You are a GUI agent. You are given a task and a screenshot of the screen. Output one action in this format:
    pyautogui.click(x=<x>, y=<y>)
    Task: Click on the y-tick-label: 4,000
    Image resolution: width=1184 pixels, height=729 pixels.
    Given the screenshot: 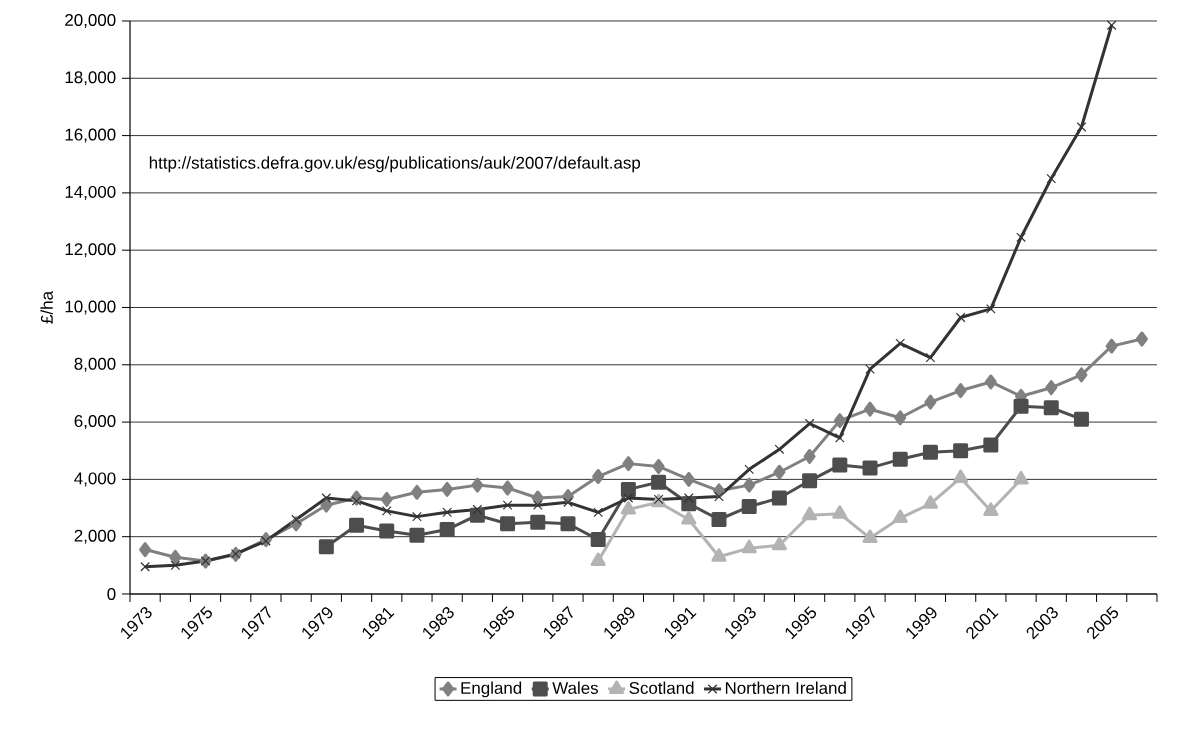 What is the action you would take?
    pyautogui.click(x=95, y=479)
    